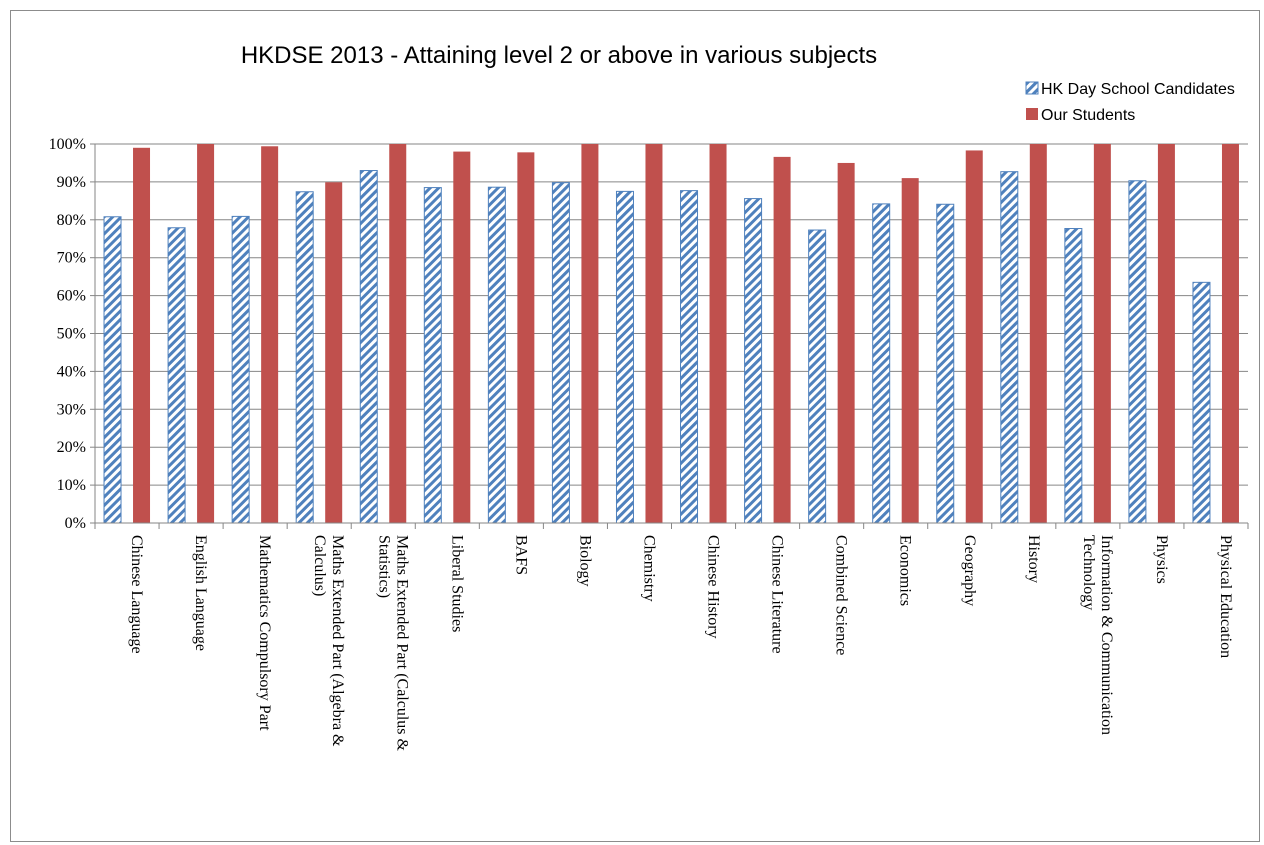 Image resolution: width=1264 pixels, height=845 pixels. I want to click on category-label: Liberal Studies, so click(456, 583).